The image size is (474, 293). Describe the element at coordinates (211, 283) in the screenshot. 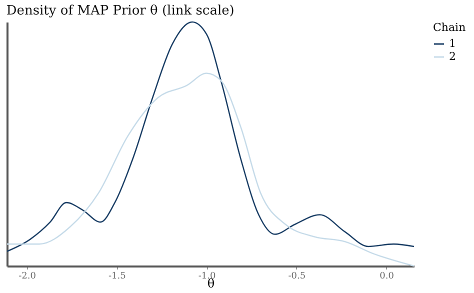

I see `x-axis-title: θ` at that location.